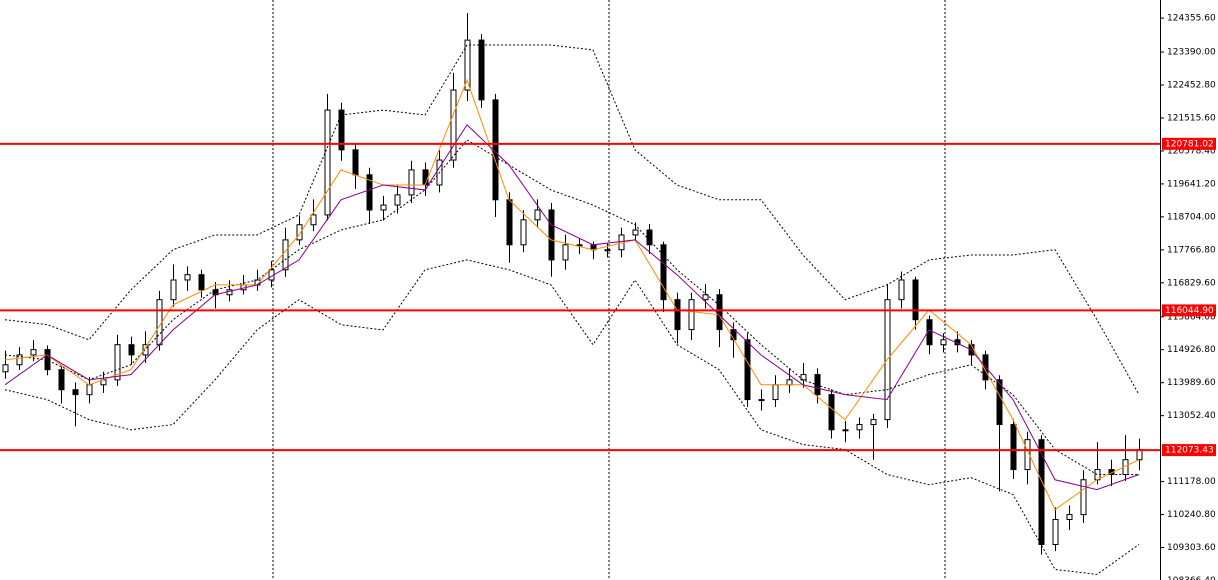 This screenshot has width=1218, height=580. What do you see at coordinates (1191, 350) in the screenshot?
I see `y-tick-label: 114926.80` at bounding box center [1191, 350].